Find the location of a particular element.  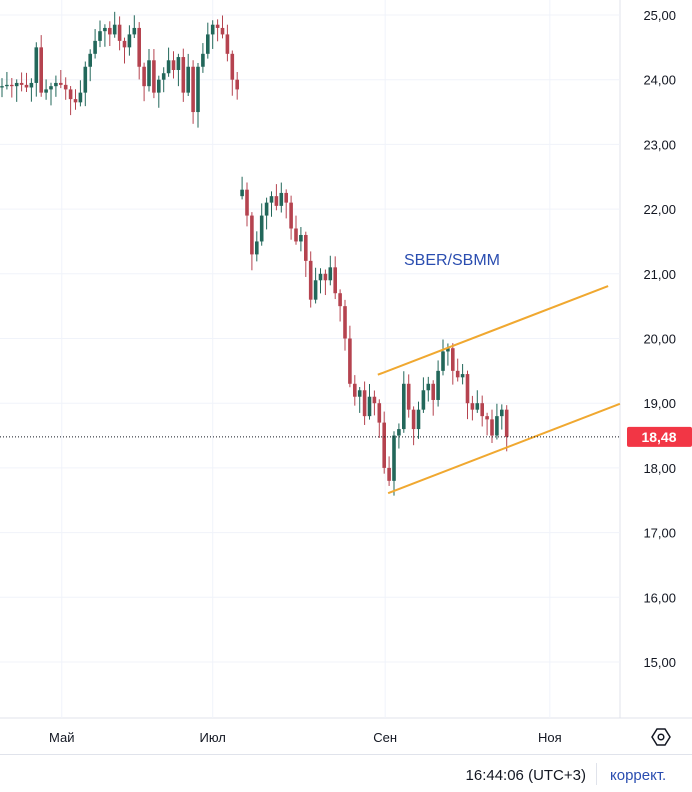

settings-gear-icon is located at coordinates (661, 737).